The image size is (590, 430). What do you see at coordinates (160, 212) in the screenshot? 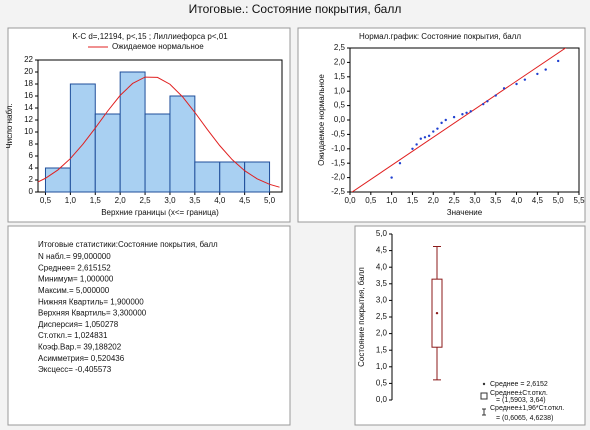
I see `x-axis-label: Верхние границы (x<= граница)` at bounding box center [160, 212].